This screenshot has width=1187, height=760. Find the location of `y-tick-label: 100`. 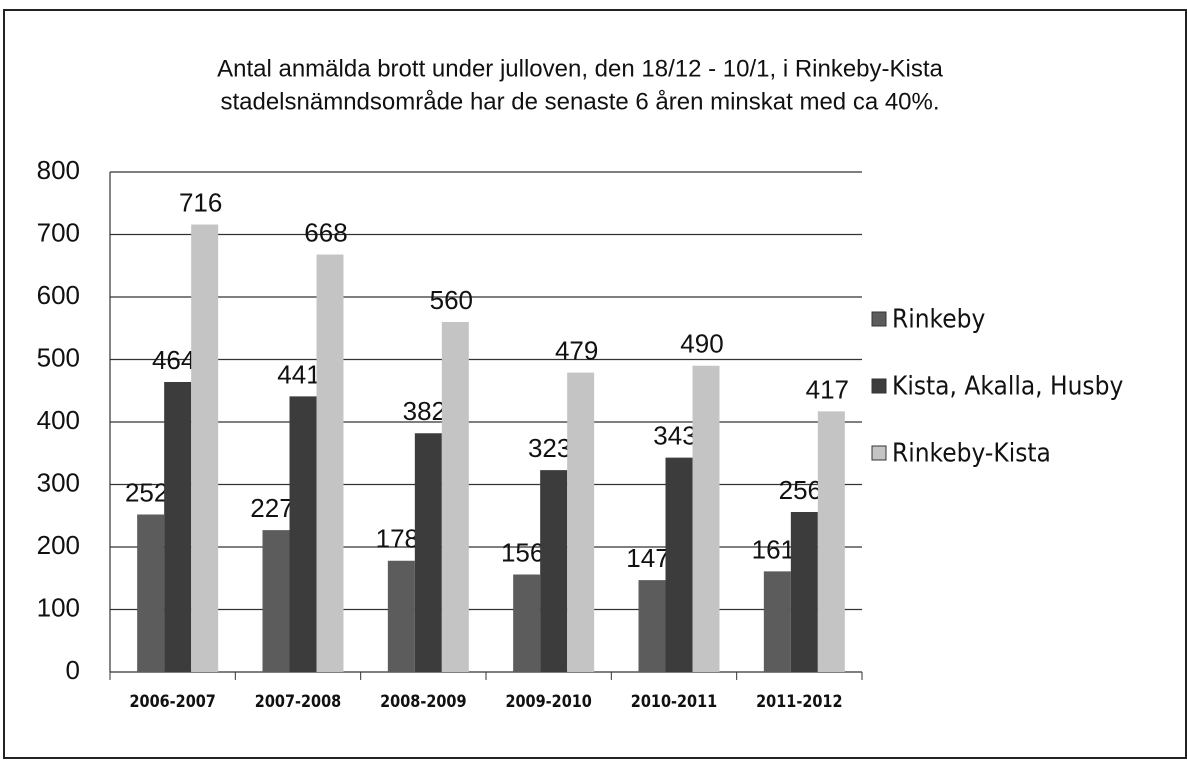

y-tick-label: 100 is located at coordinates (58, 607).